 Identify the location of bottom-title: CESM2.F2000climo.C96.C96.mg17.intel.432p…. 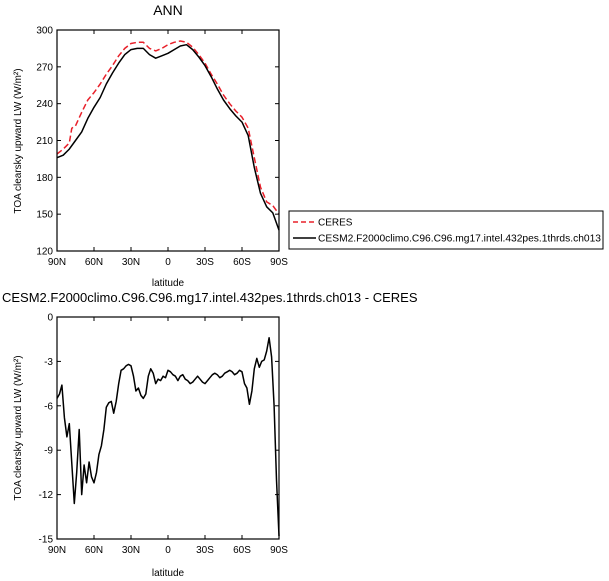
(210, 297).